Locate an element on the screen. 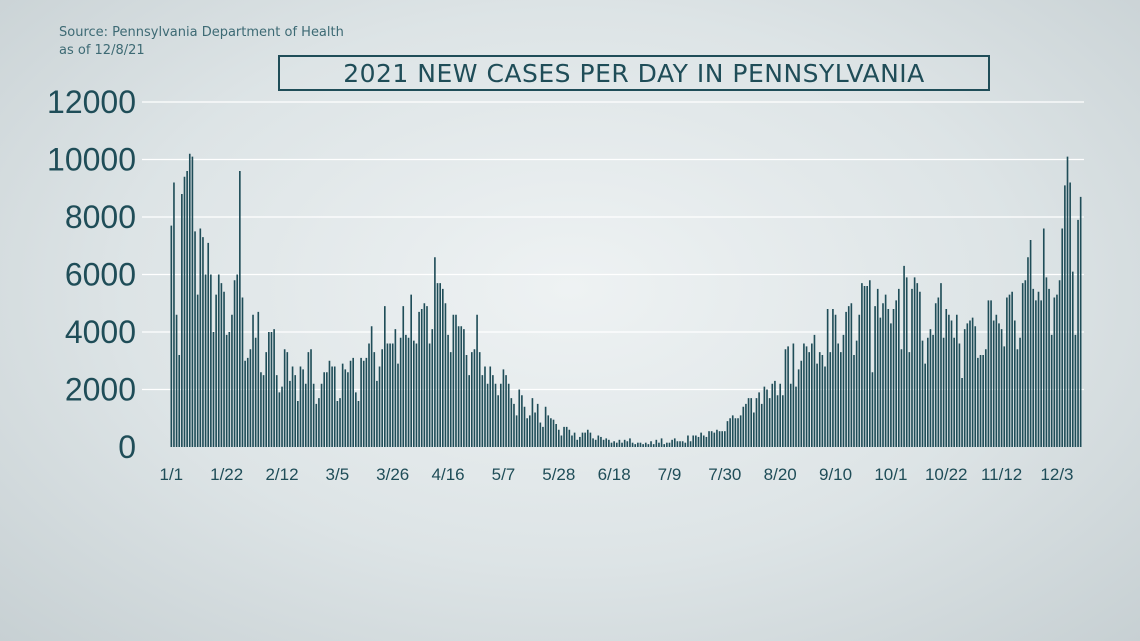 The width and height of the screenshot is (1140, 641). x-tick-label: 9/10 is located at coordinates (835, 474).